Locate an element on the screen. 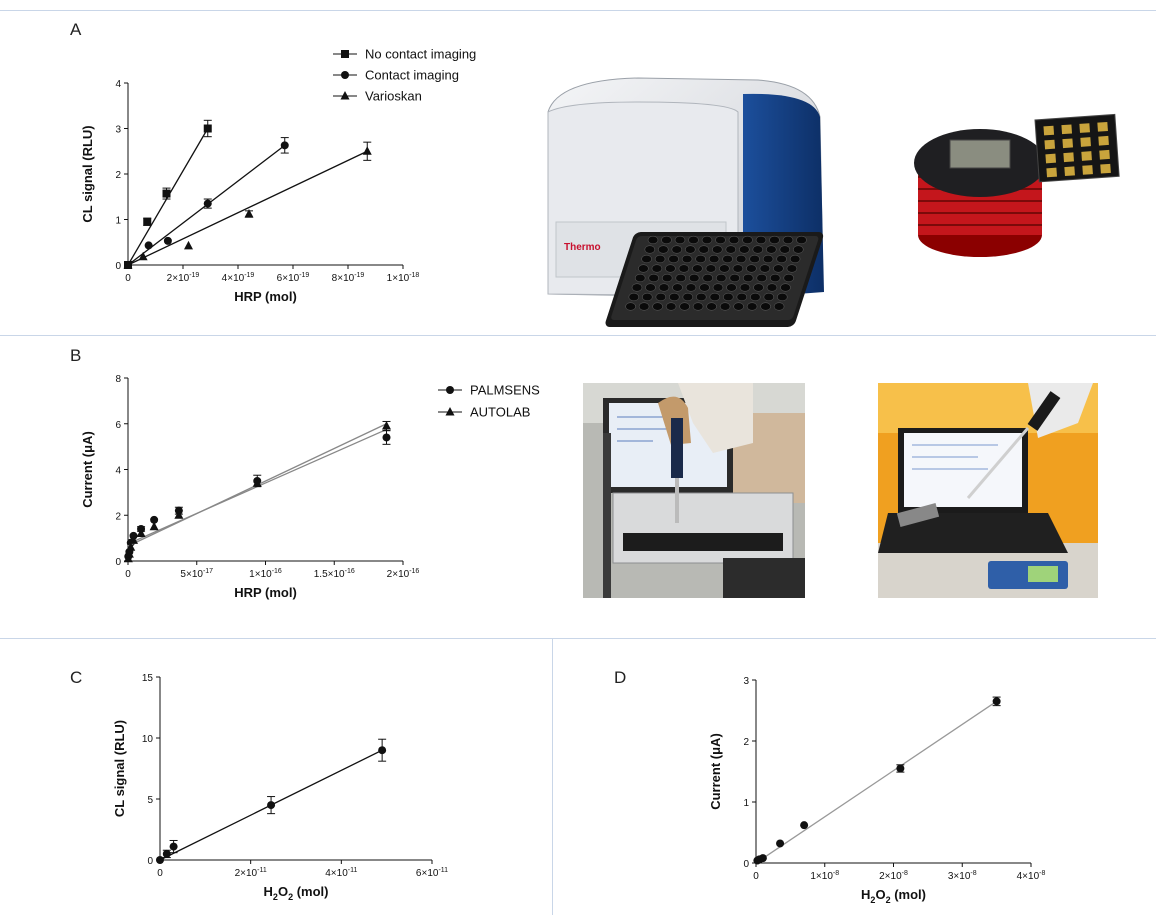 Image resolution: width=1156 pixels, height=915 pixels. x-tick-label-c-3: 6×10⁻¹¹ is located at coordinates (432, 873).